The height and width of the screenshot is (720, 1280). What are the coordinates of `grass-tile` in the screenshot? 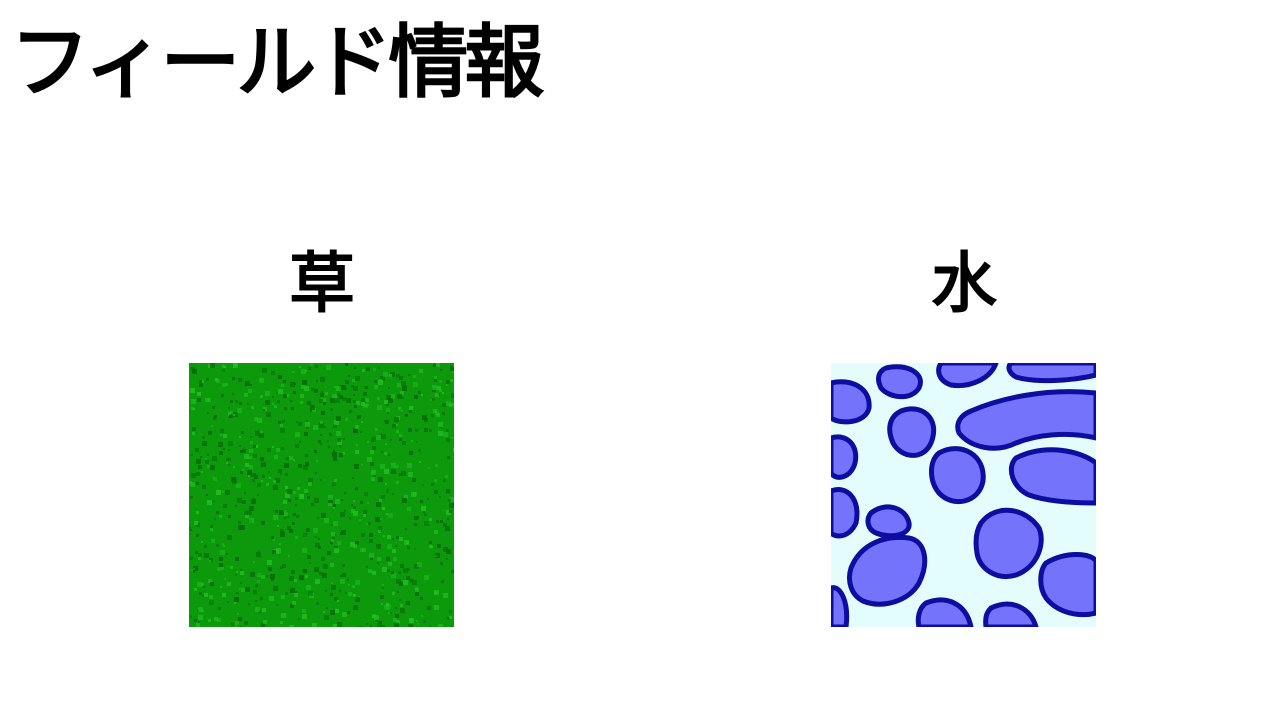 It's located at (321, 495).